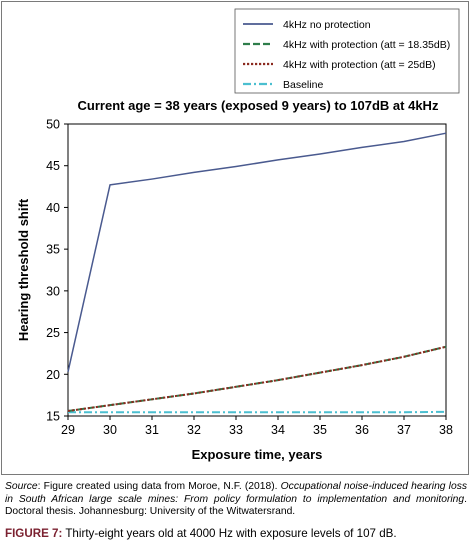  I want to click on x-tick-label: 31, so click(152, 430).